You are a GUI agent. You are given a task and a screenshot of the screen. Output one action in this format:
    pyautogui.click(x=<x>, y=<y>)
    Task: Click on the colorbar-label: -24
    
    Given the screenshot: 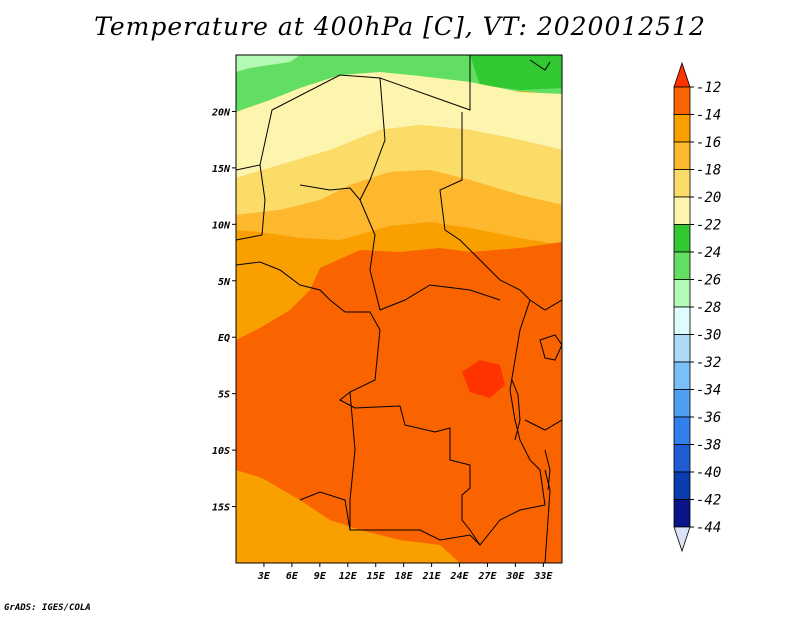 What is the action you would take?
    pyautogui.click(x=708, y=253)
    